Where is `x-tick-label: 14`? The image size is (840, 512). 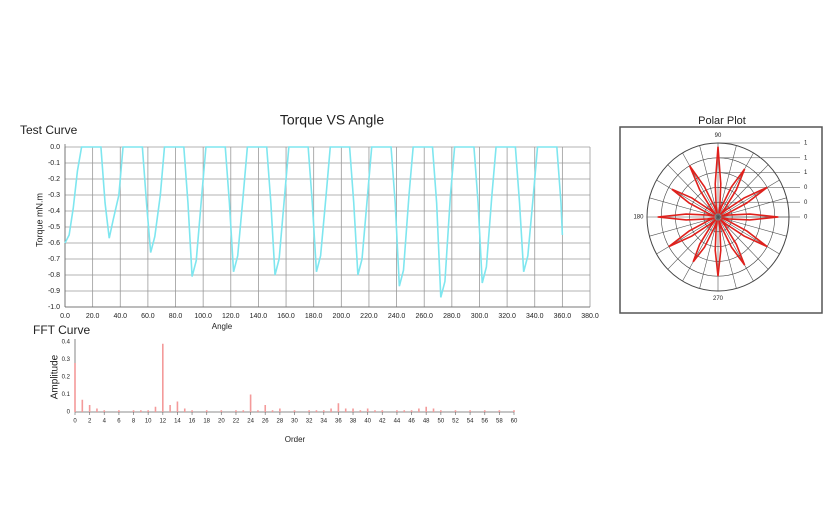 x-tick-label: 14 is located at coordinates (177, 422).